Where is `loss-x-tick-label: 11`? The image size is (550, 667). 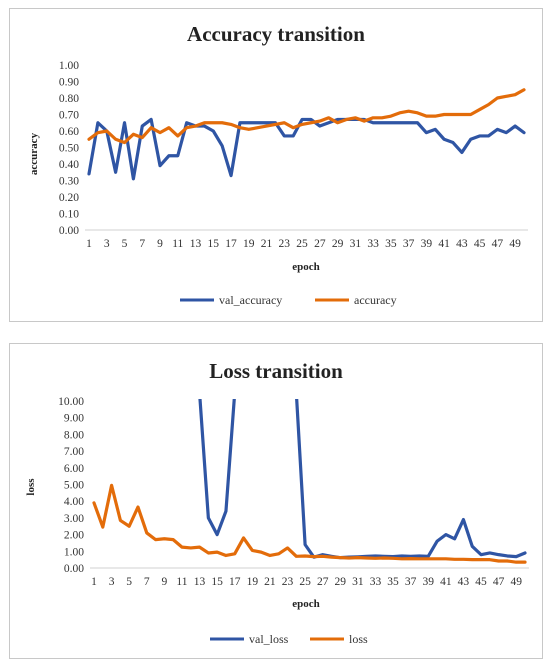 loss-x-tick-label: 11 is located at coordinates (181, 582).